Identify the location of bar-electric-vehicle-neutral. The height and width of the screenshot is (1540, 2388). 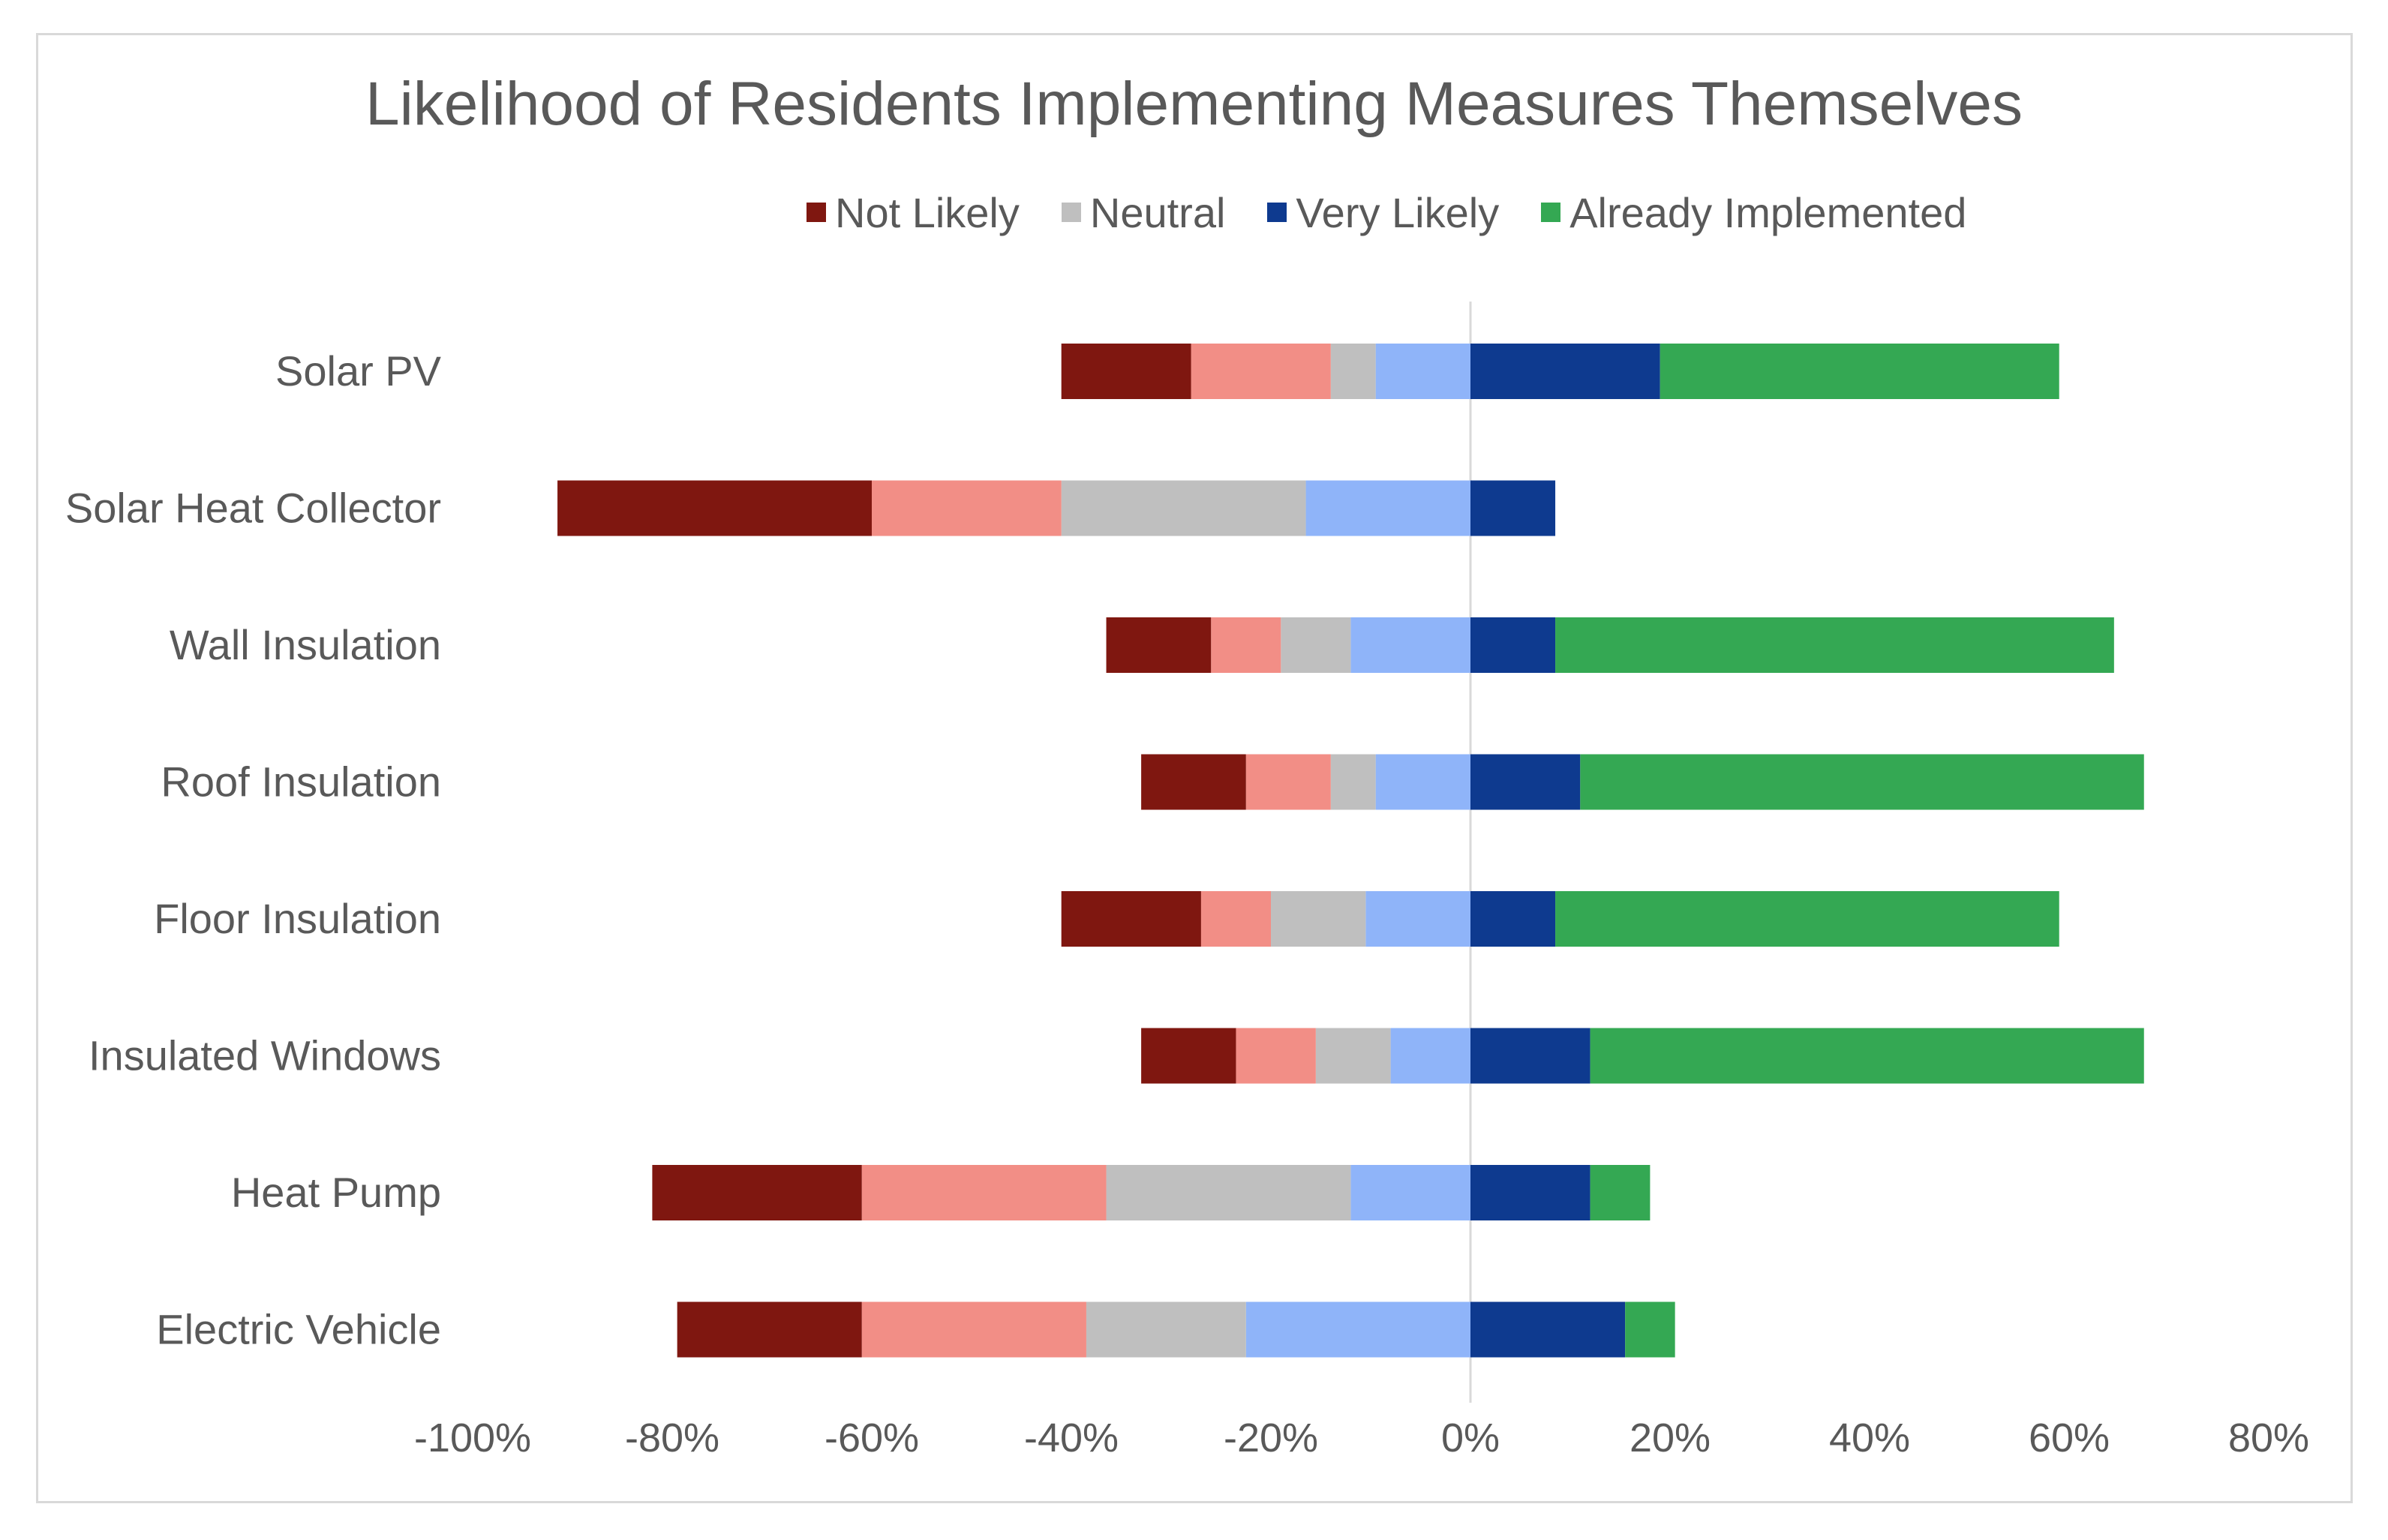
(1166, 1329).